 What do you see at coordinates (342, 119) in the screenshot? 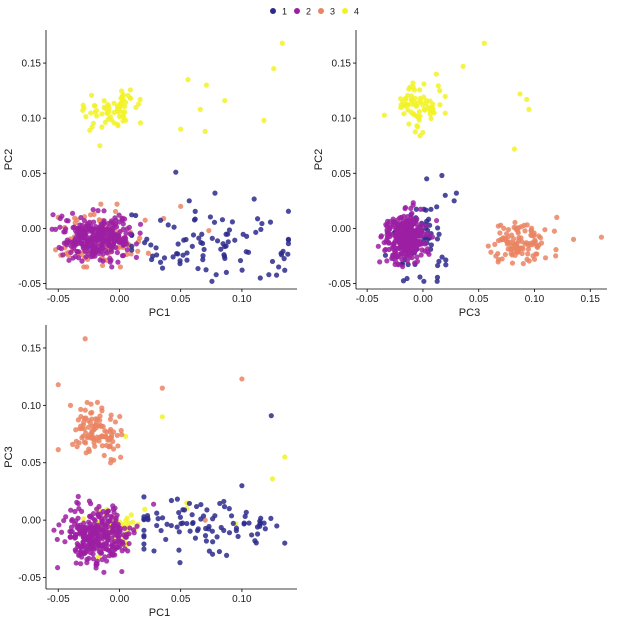
I see `y-tick-label: 0.10` at bounding box center [342, 119].